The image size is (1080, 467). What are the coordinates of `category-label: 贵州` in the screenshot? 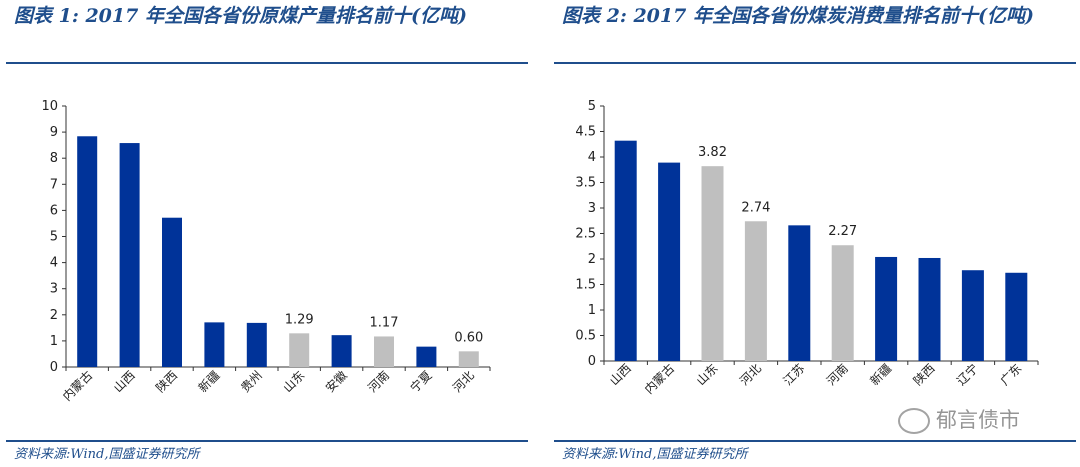 It's located at (251, 381).